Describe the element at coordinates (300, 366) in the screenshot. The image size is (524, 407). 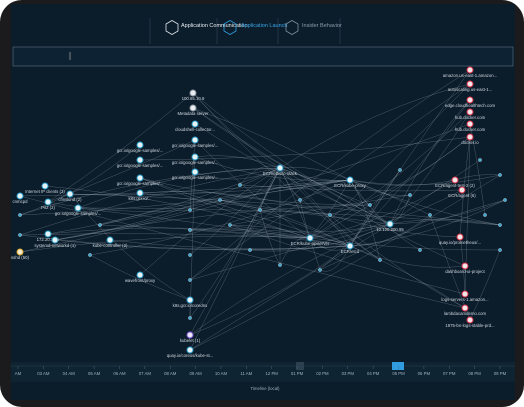
I see `timeline-marker` at that location.